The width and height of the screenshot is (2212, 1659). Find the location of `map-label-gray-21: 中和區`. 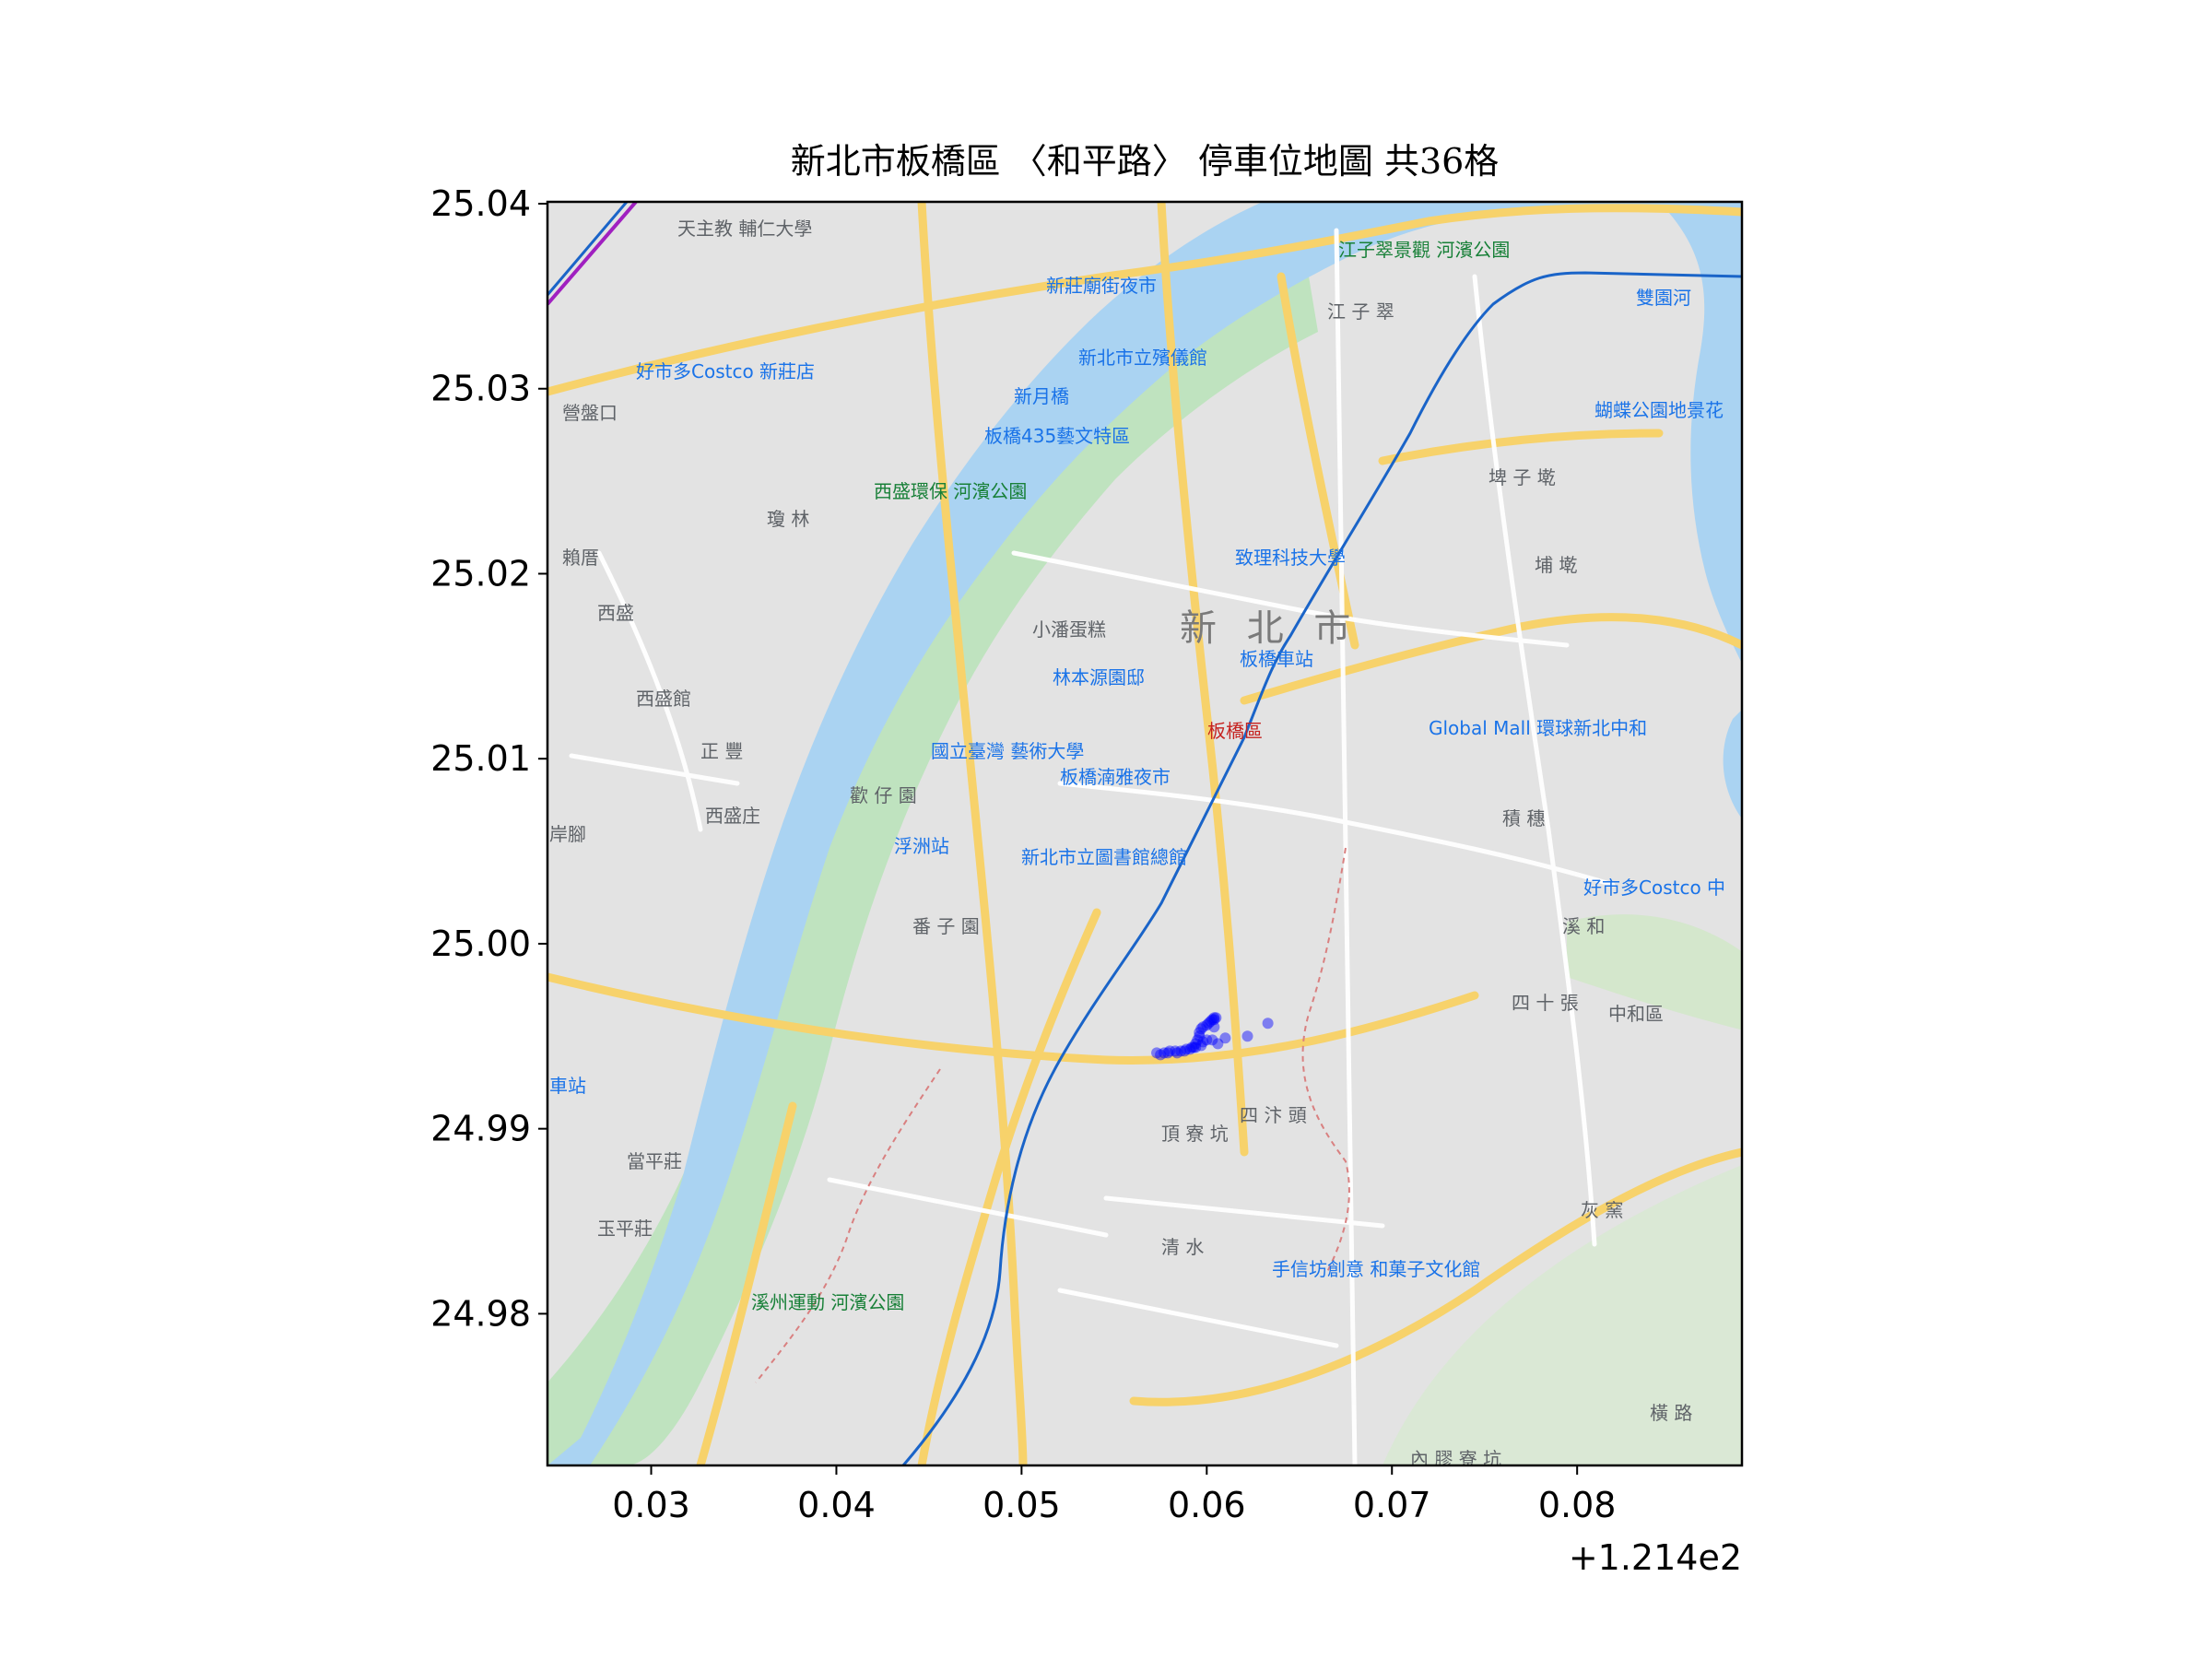

map-label-gray-21: 中和區 is located at coordinates (1636, 1014).